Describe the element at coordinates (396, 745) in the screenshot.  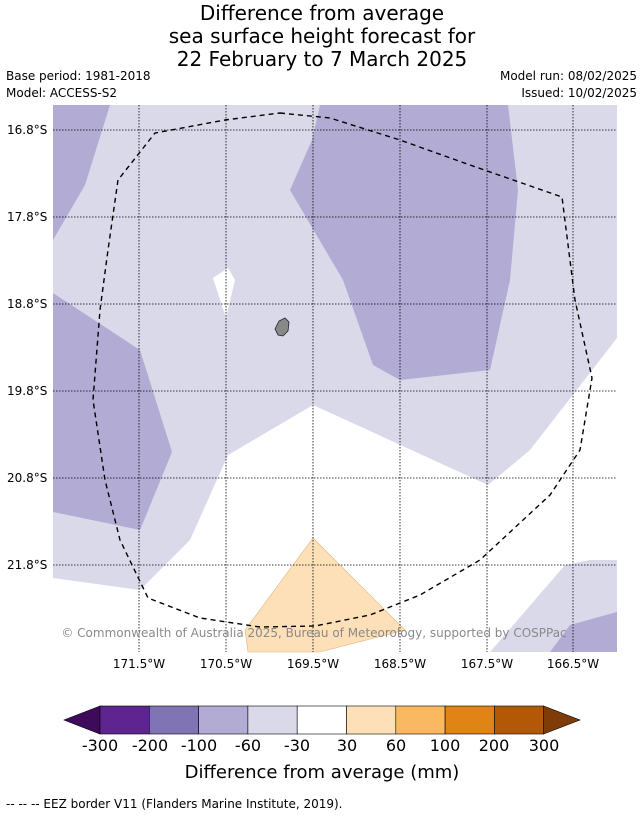
I see `colorbar-tick: 60` at that location.